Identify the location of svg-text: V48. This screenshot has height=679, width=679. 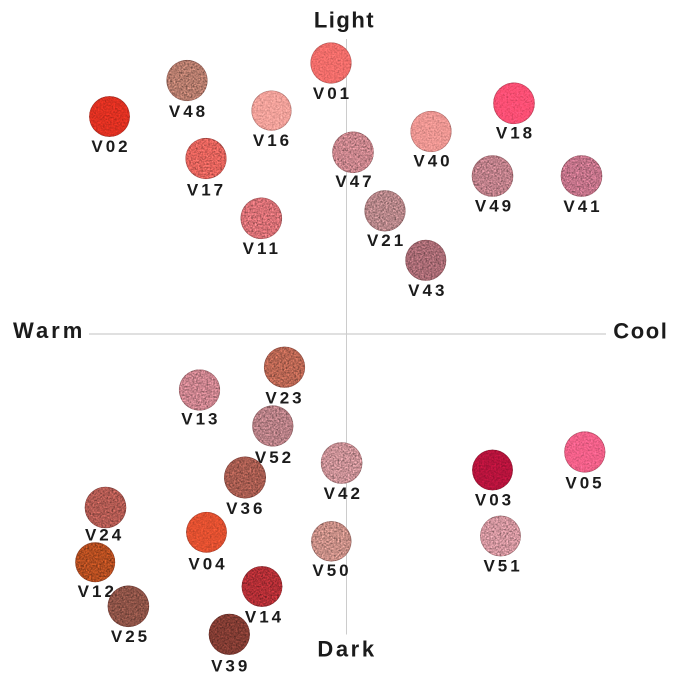
(188, 111).